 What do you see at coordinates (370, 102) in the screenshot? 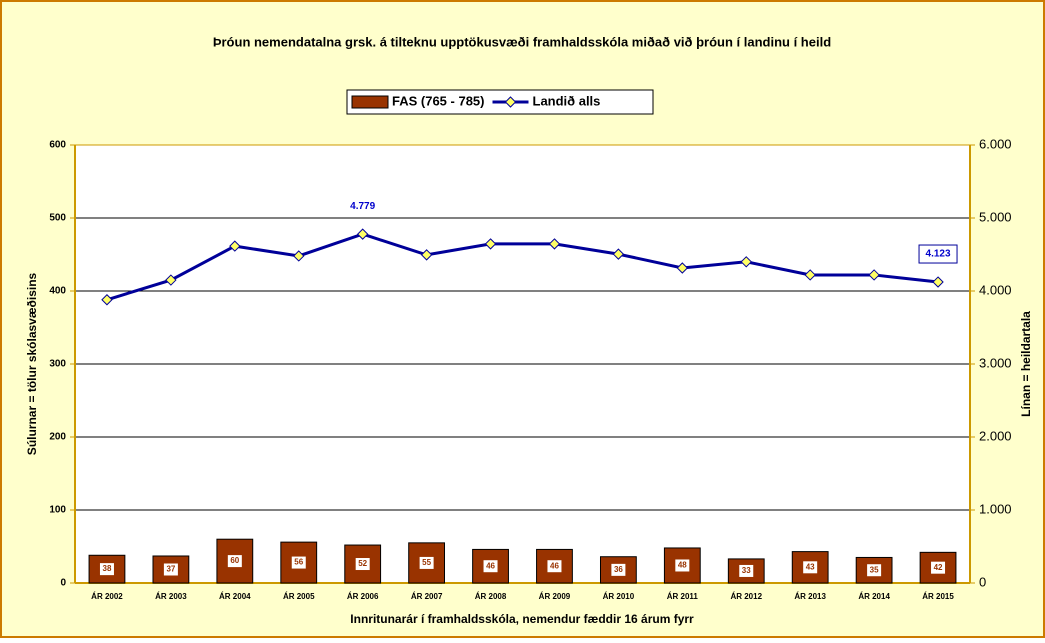
I see `legend-swatch` at bounding box center [370, 102].